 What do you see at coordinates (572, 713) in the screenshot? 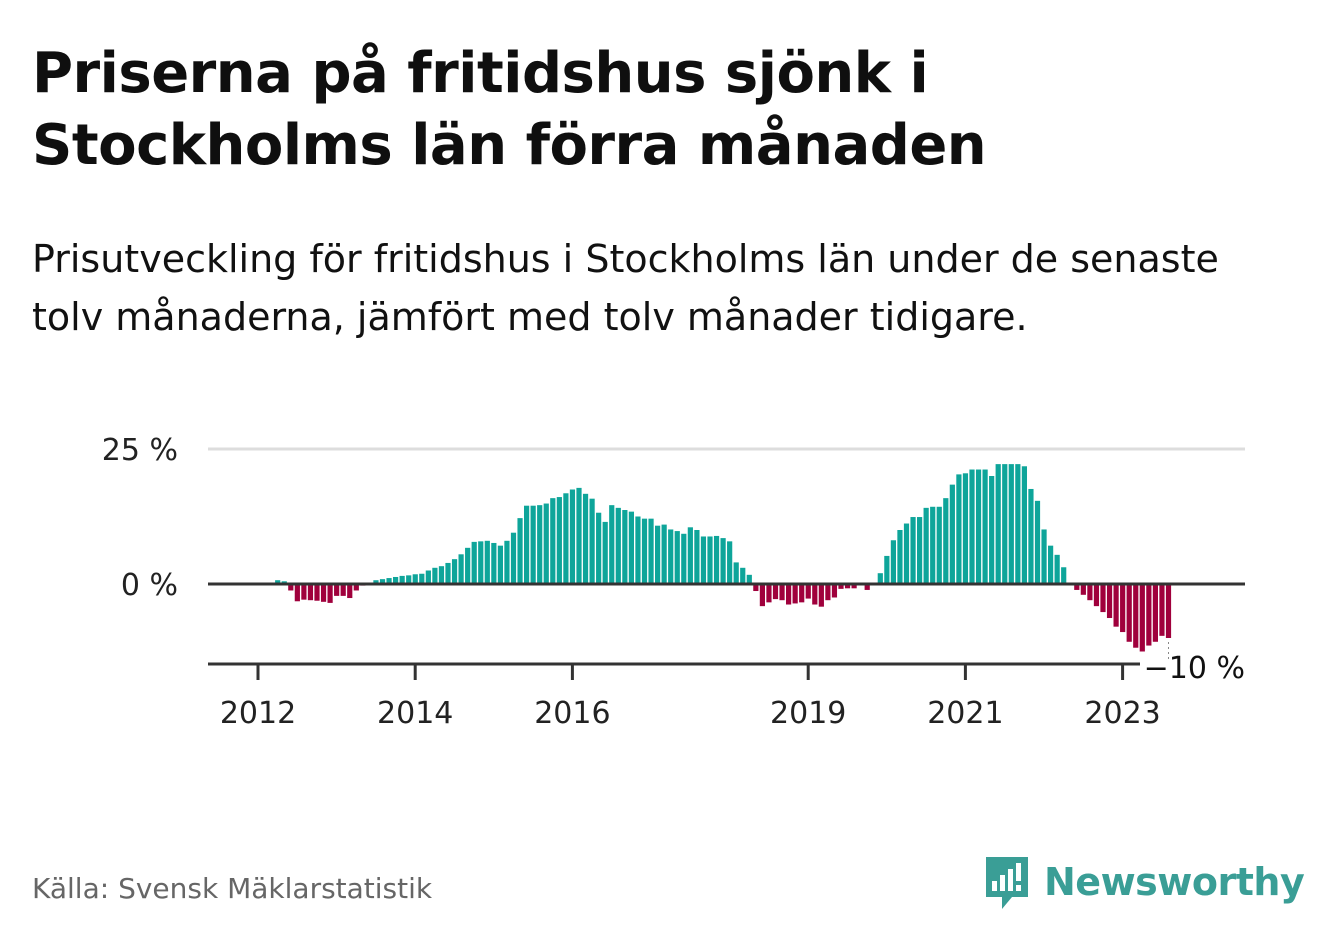
I see `x-tick-label: 2016` at bounding box center [572, 713].